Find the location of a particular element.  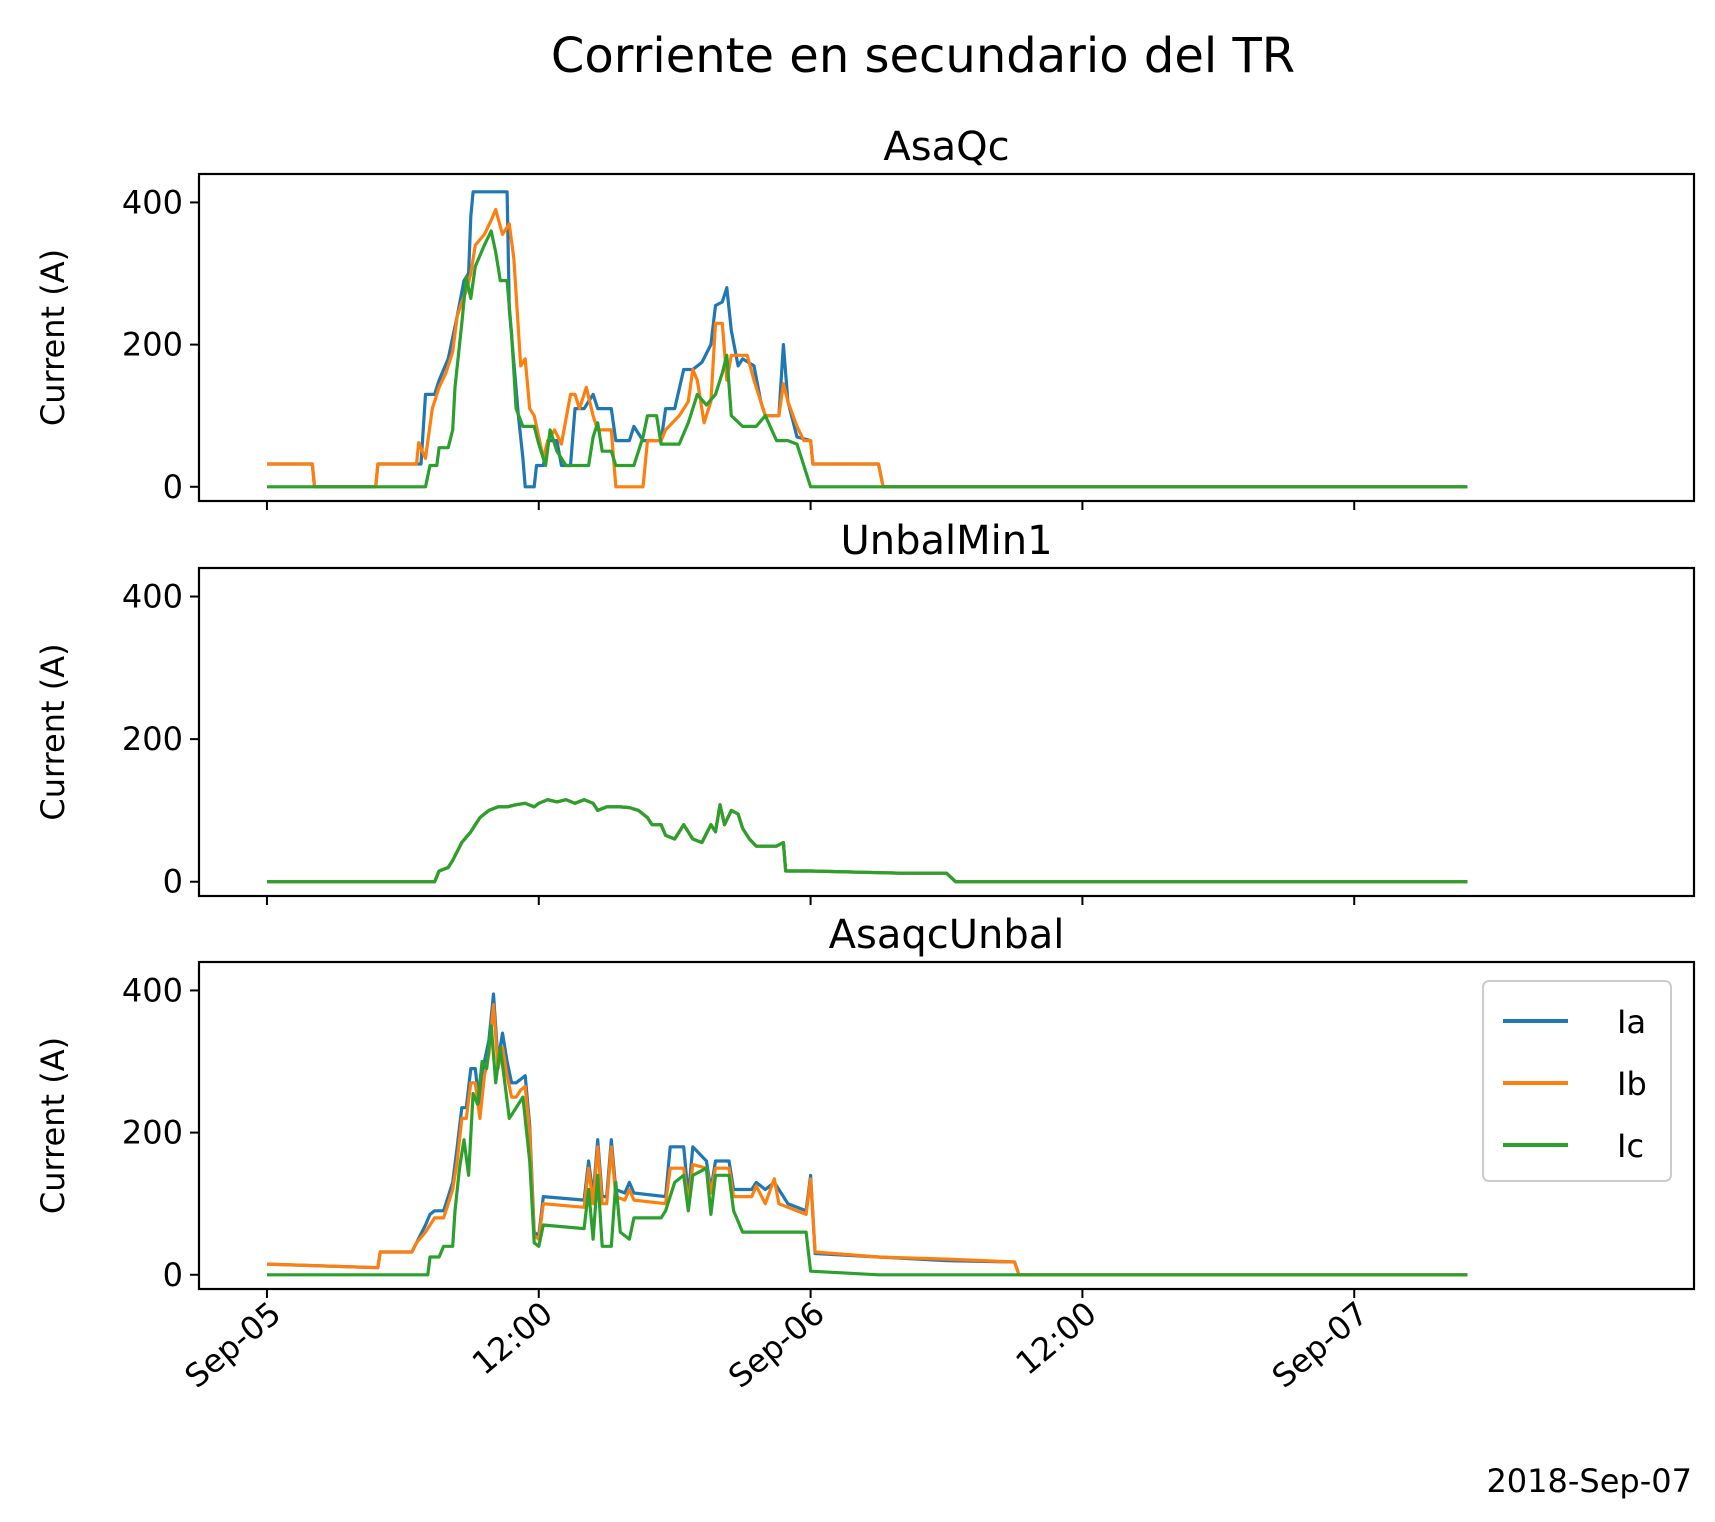

subplot-title: UnbalMin1 is located at coordinates (946, 541).